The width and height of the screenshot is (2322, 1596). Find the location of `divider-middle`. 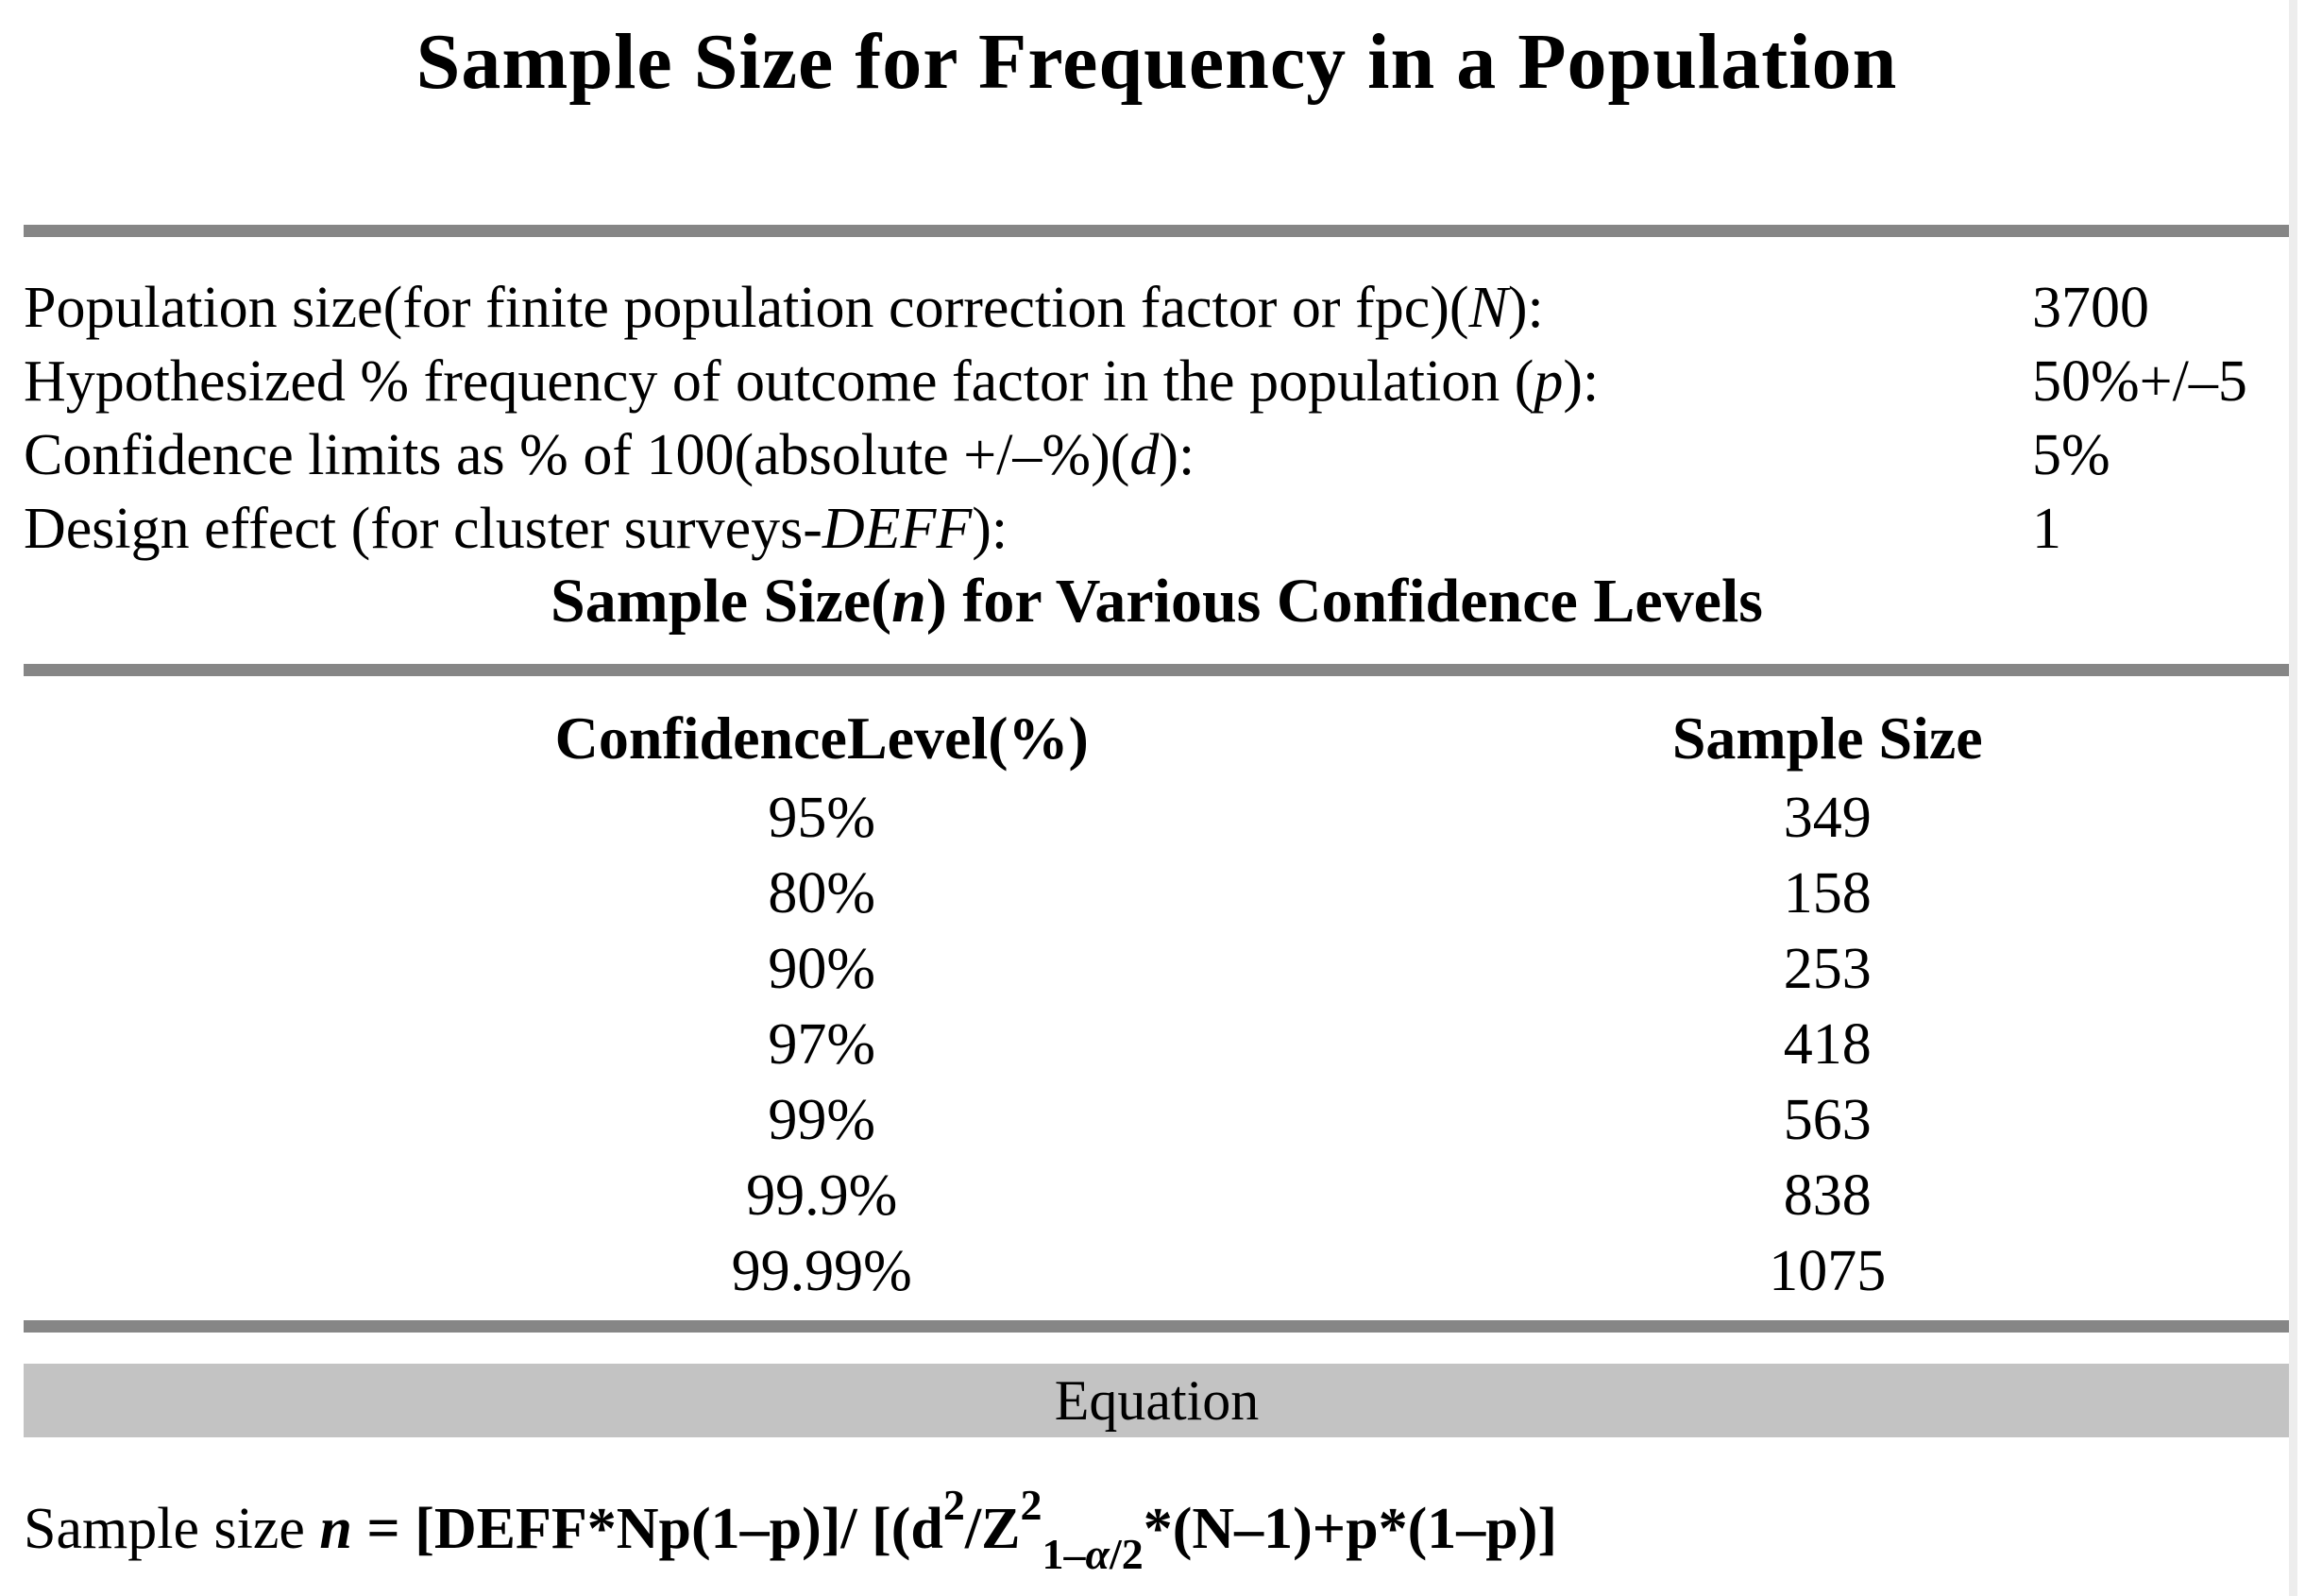

divider-middle is located at coordinates (1157, 670).